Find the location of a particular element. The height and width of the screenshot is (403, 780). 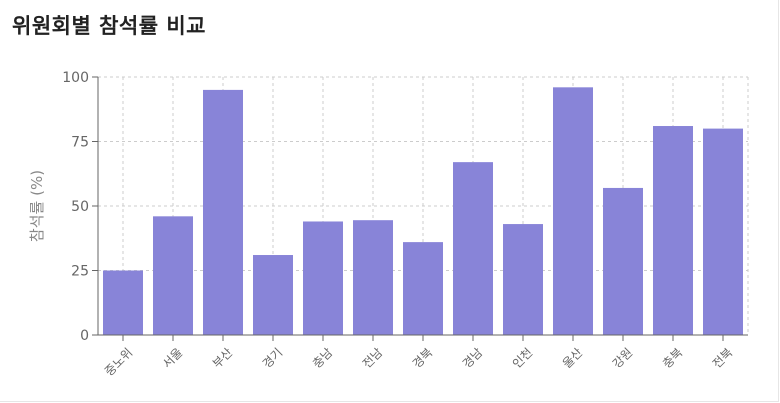

x-tick-label: 서울 is located at coordinates (173, 358).